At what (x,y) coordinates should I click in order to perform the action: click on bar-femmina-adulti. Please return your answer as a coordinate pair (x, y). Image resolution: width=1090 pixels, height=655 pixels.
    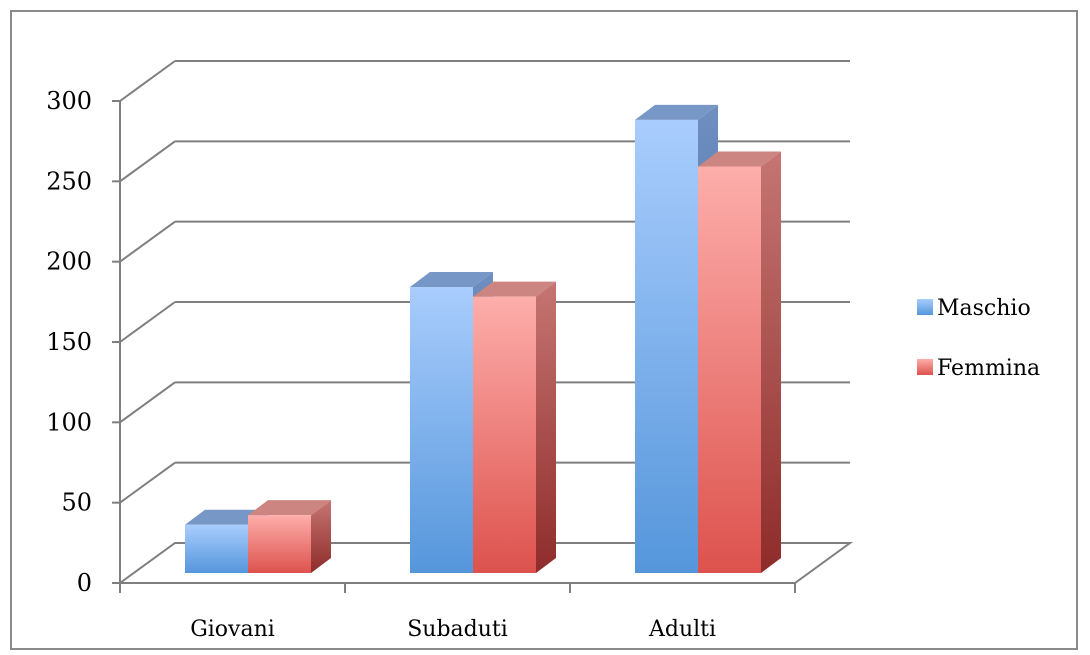
    Looking at the image, I should click on (739, 362).